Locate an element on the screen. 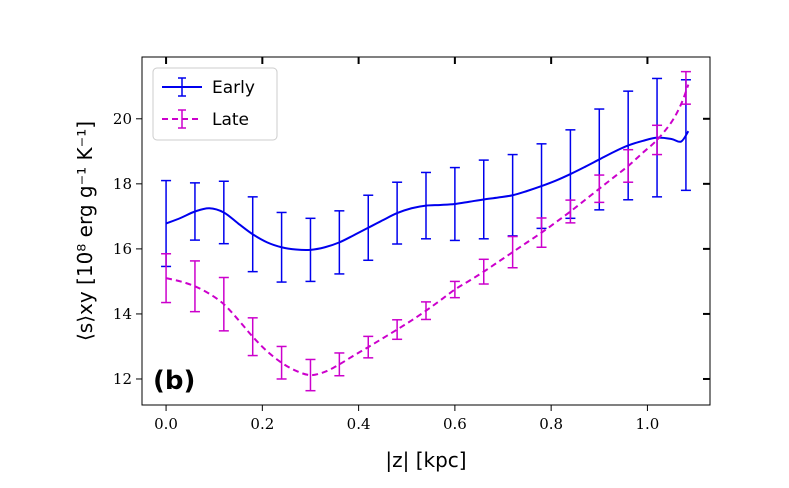 The height and width of the screenshot is (488, 789). y-axis-label: ⟨s⟩xy [10⁸ erg g⁻¹ K⁻¹] is located at coordinates (85, 231).